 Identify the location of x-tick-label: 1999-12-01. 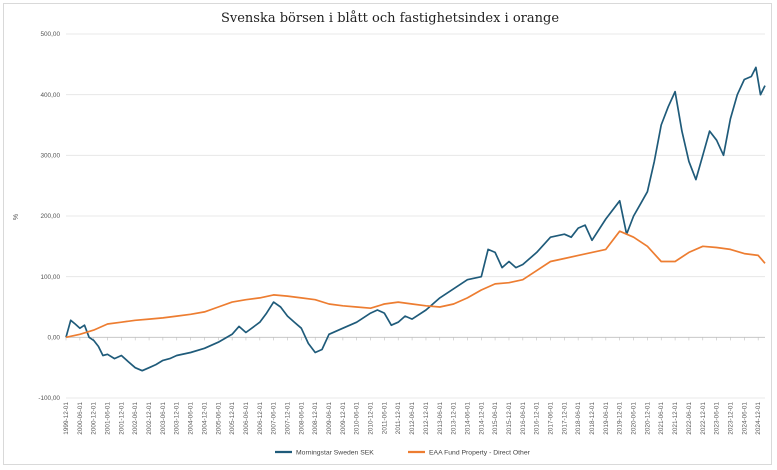
(66, 418).